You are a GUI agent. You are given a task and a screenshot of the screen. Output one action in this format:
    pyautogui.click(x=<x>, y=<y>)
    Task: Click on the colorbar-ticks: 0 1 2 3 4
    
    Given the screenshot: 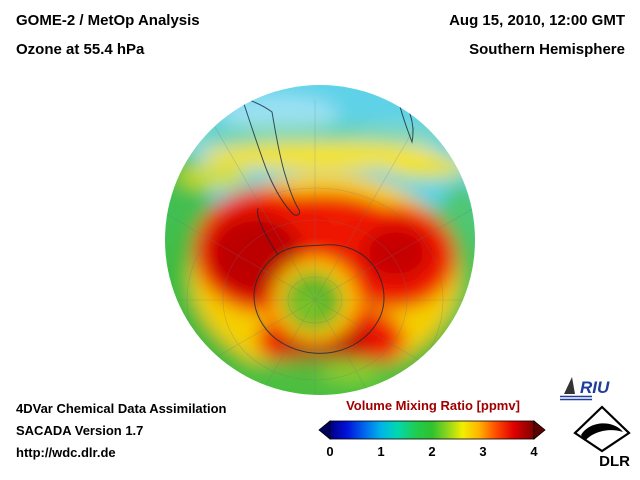 What is the action you would take?
    pyautogui.click(x=432, y=452)
    